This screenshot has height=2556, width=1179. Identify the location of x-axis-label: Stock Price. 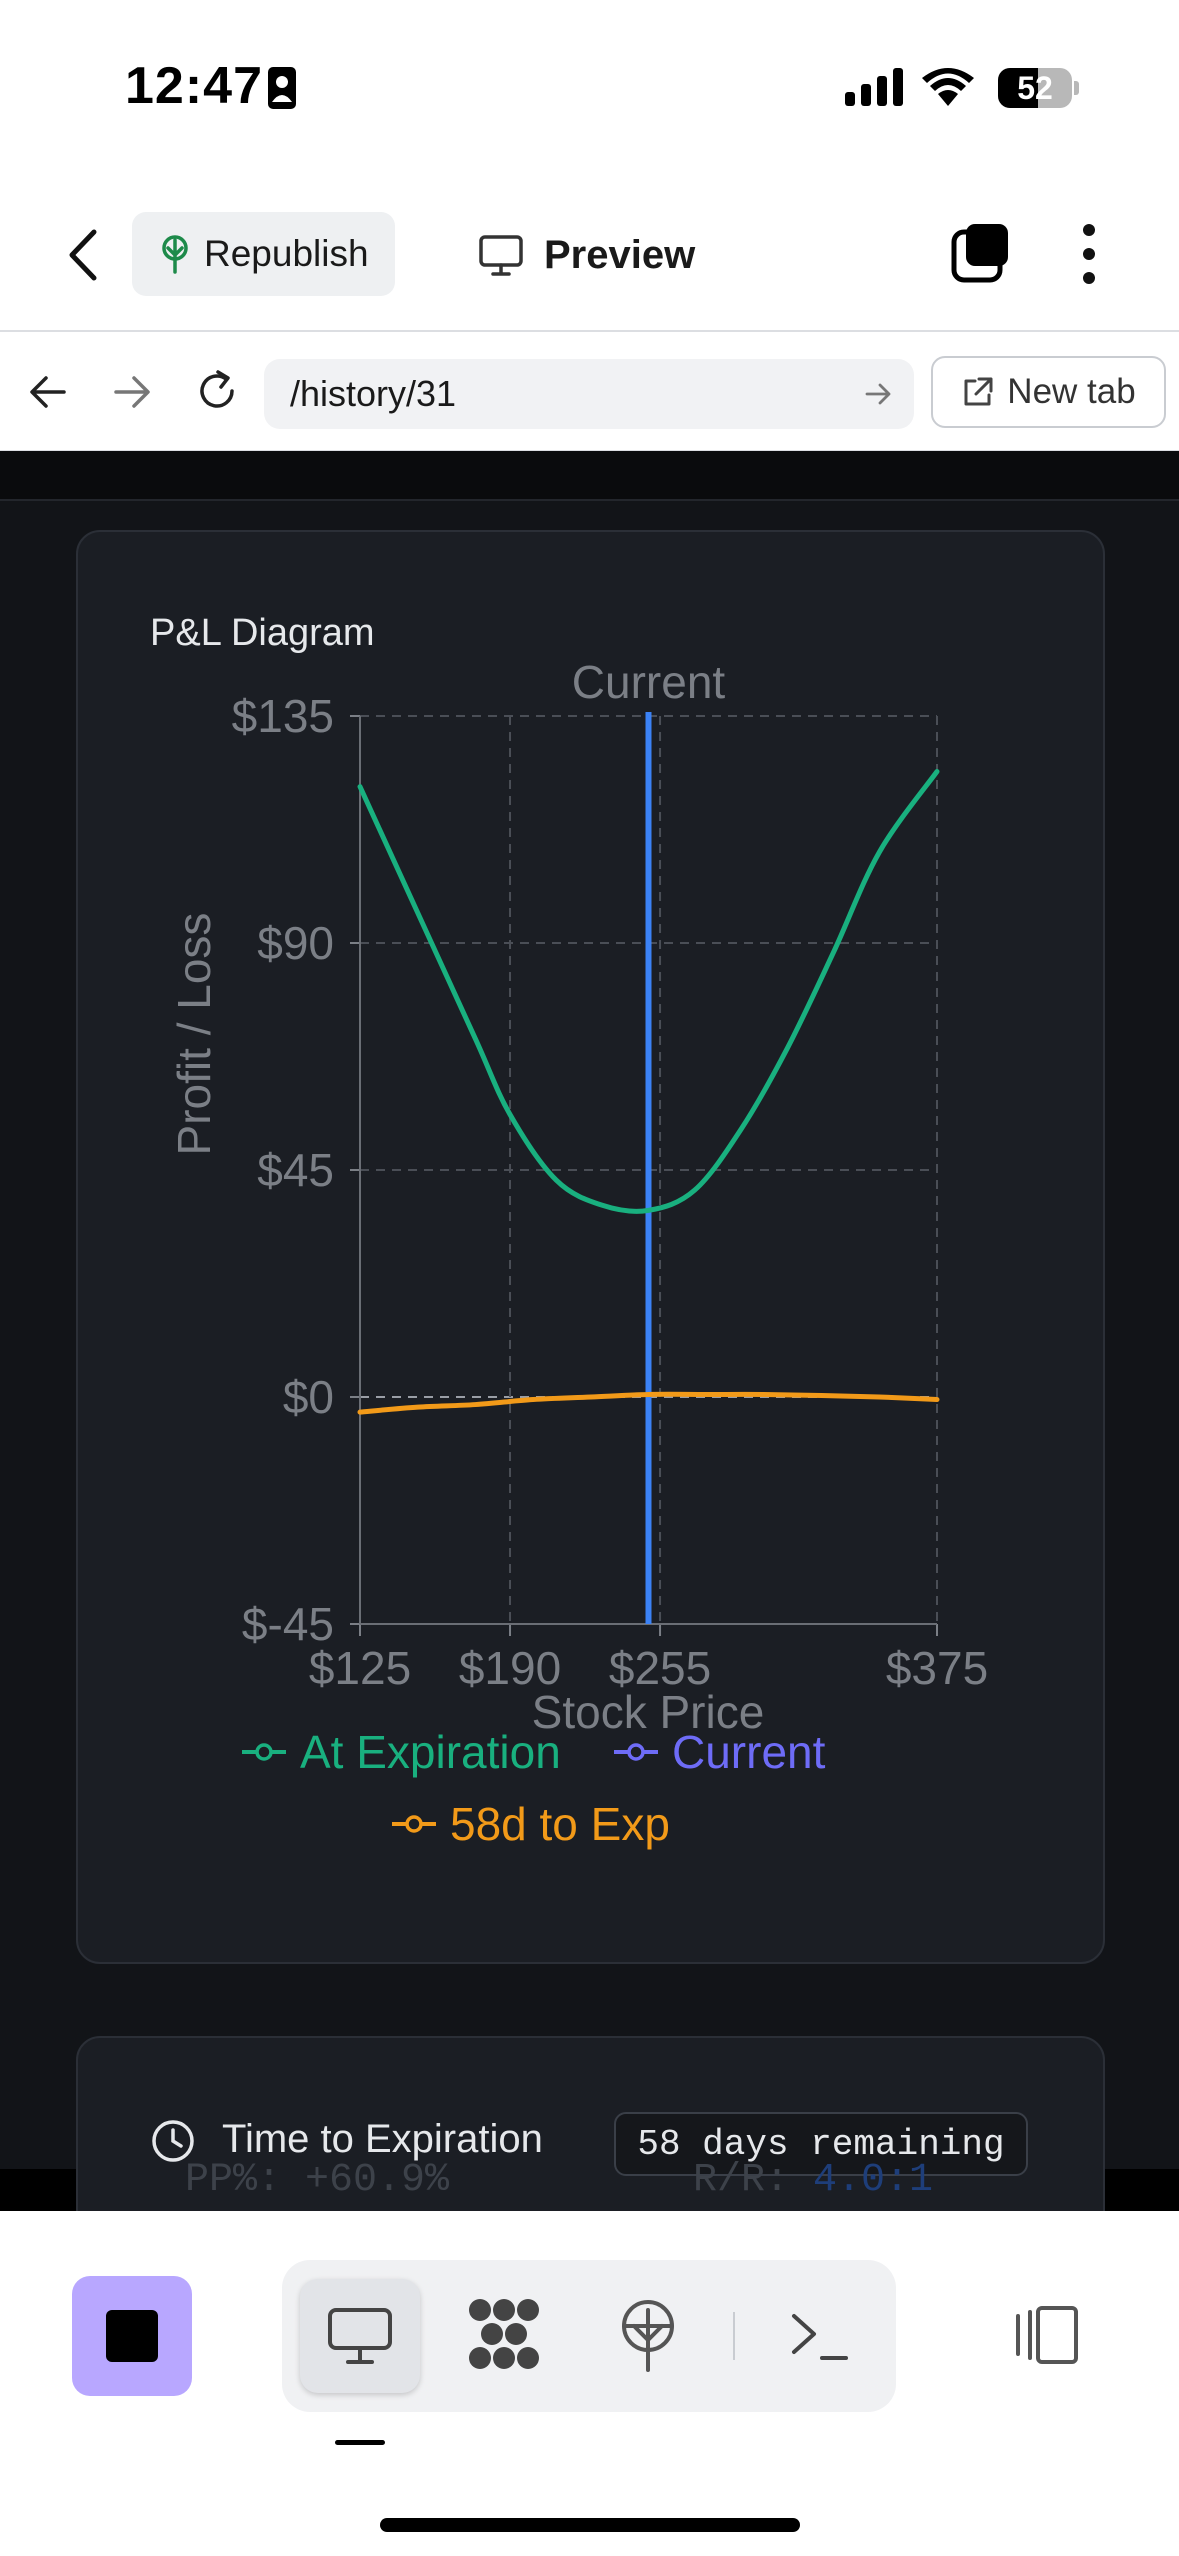
(648, 1712).